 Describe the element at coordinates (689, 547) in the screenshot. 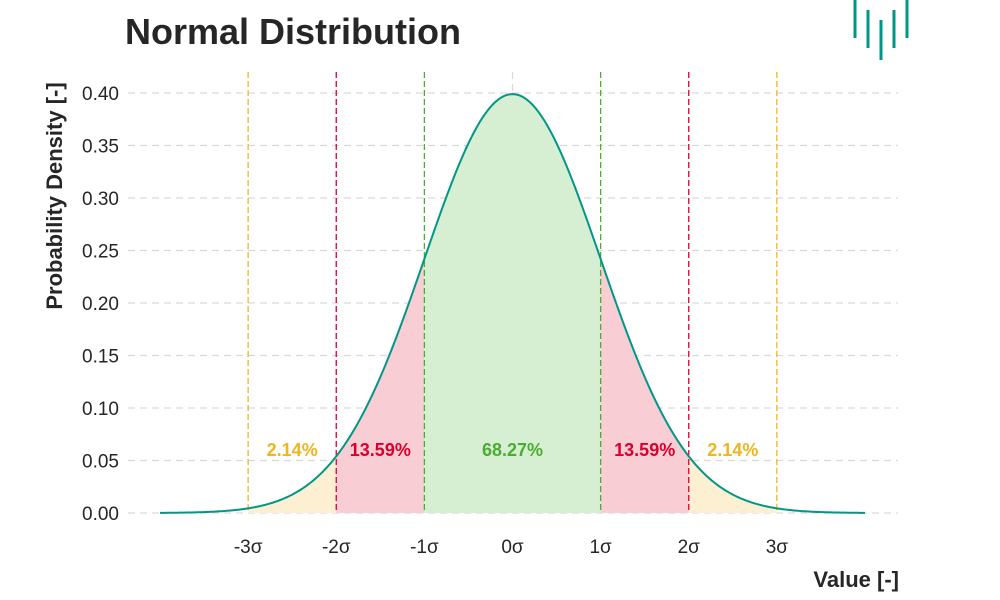

I see `x-tick-label: 2σ` at that location.